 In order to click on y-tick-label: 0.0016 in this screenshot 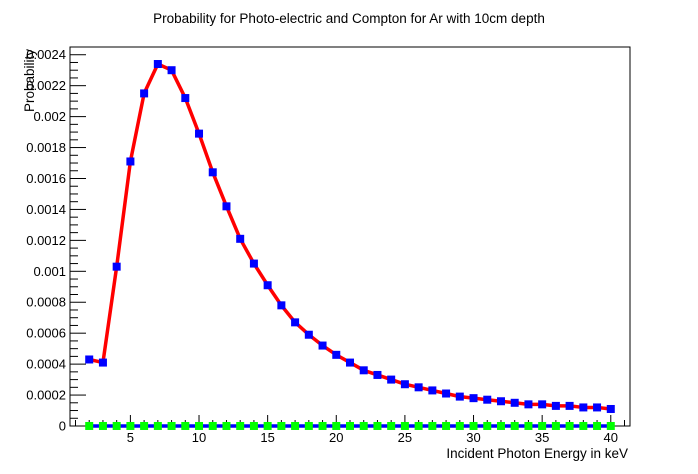, I will do `click(46, 178)`.